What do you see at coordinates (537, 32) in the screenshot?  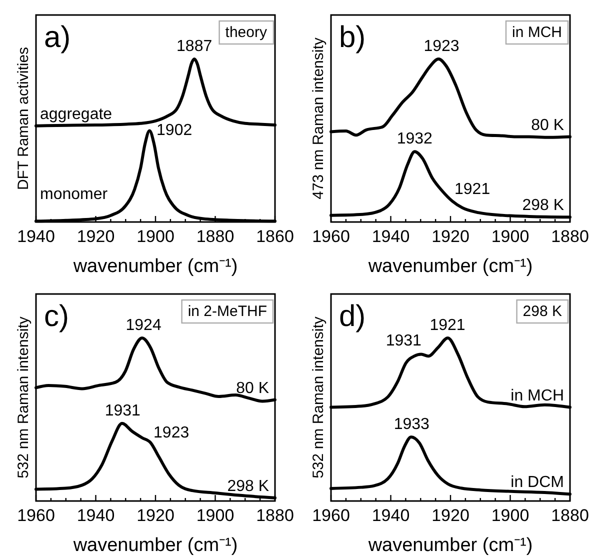 I see `text: in MCH` at bounding box center [537, 32].